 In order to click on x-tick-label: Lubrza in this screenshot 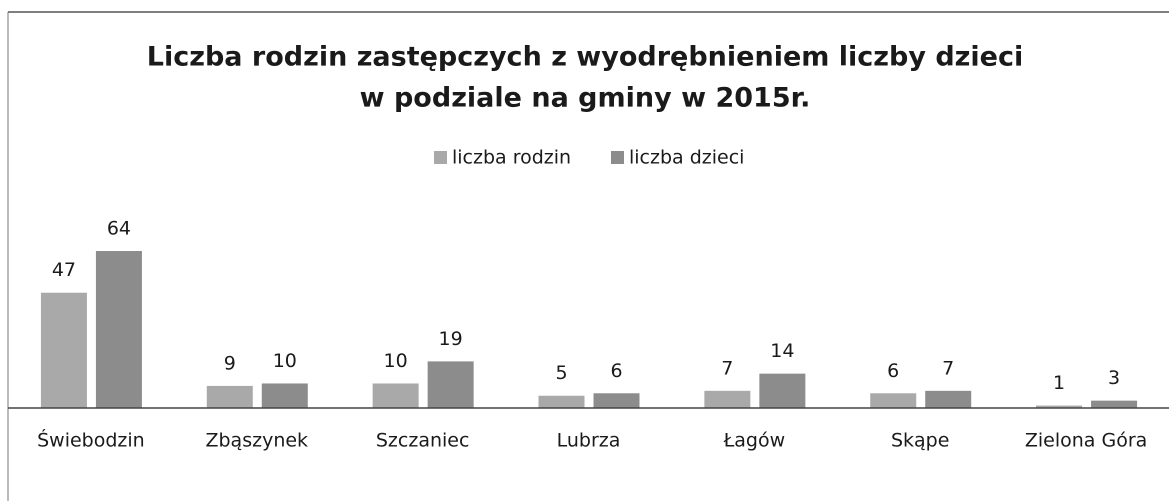, I will do `click(589, 441)`.